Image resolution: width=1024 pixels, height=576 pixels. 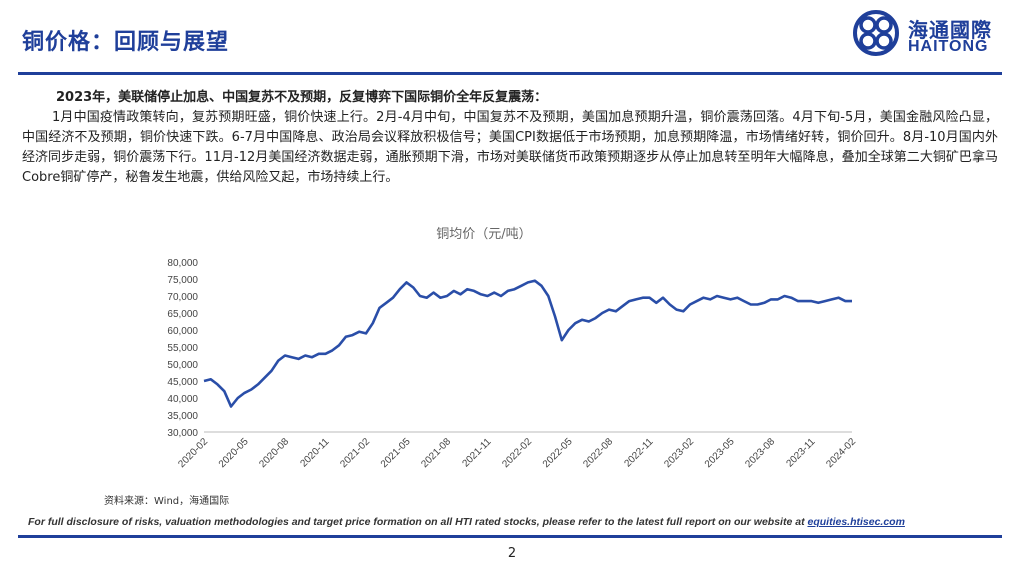 I want to click on x-tick-label: 2020-11, so click(x=315, y=453).